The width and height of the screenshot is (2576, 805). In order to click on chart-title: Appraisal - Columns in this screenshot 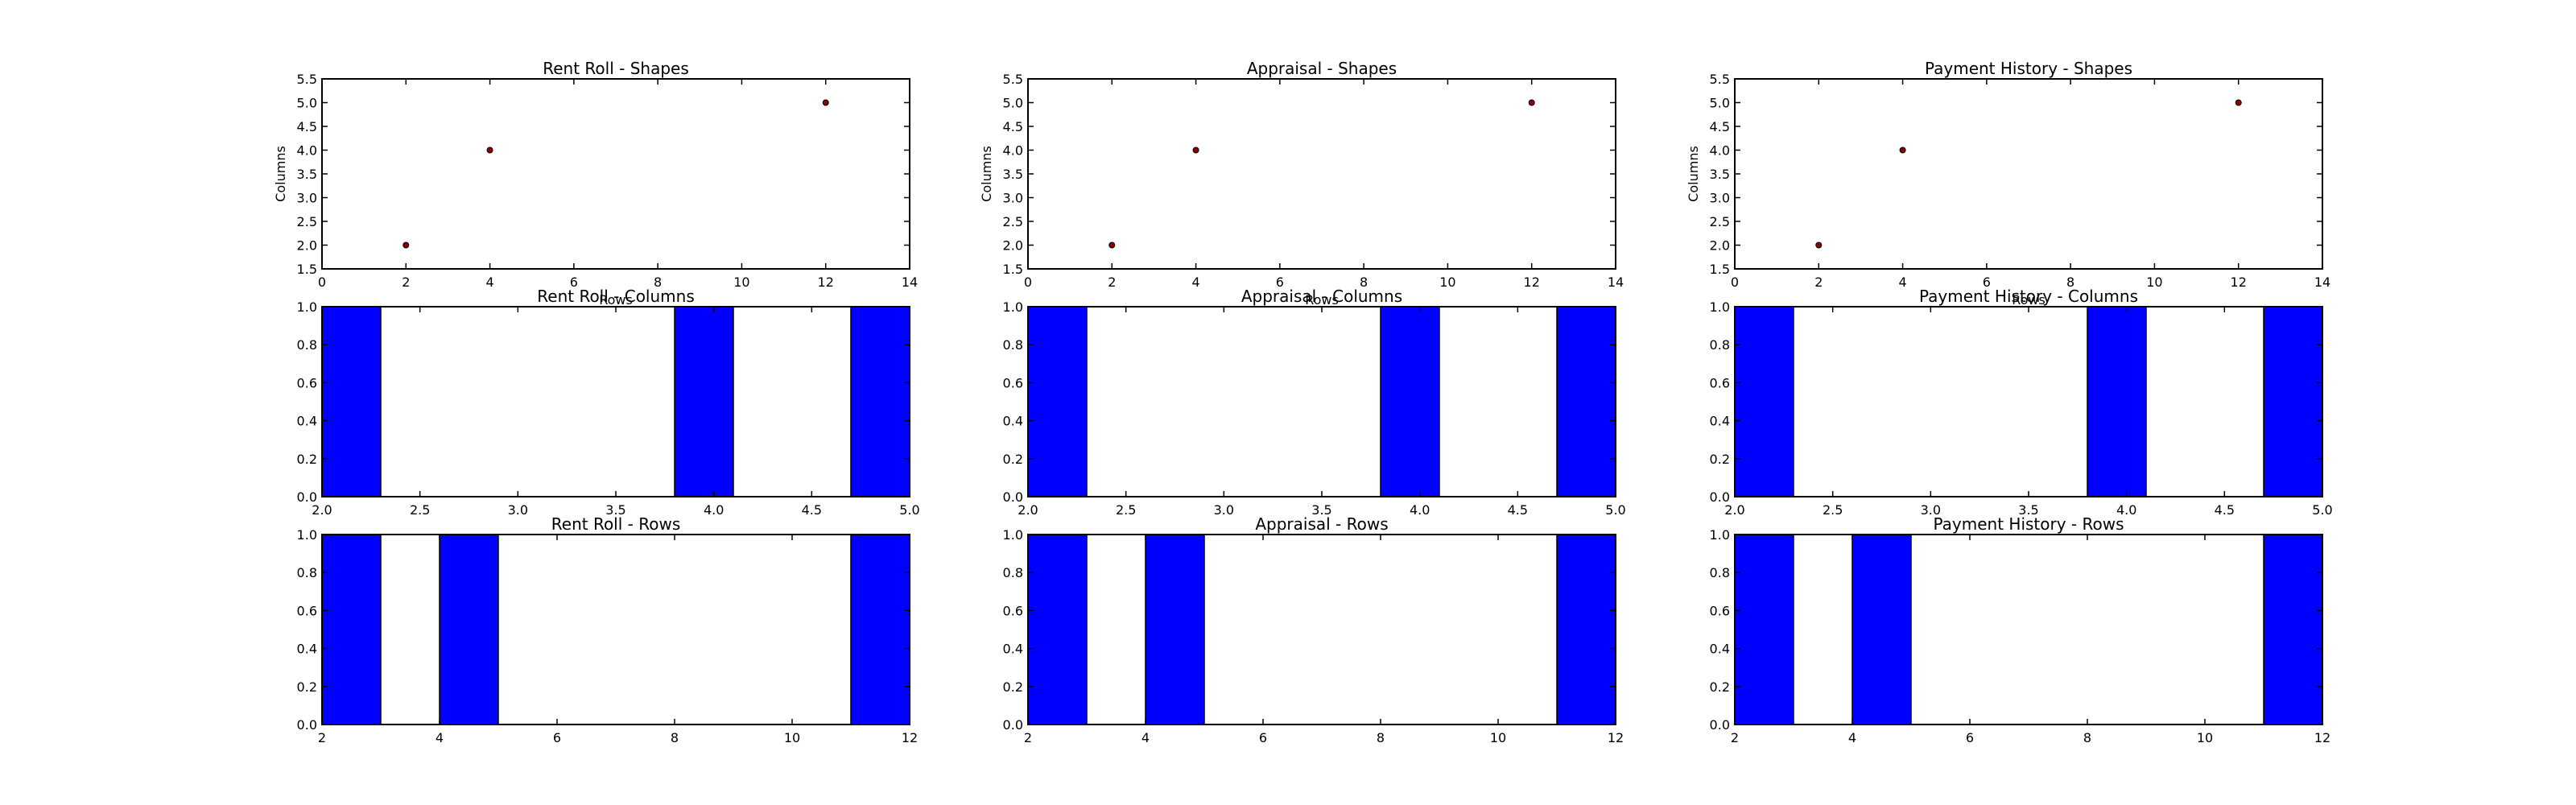, I will do `click(1321, 296)`.